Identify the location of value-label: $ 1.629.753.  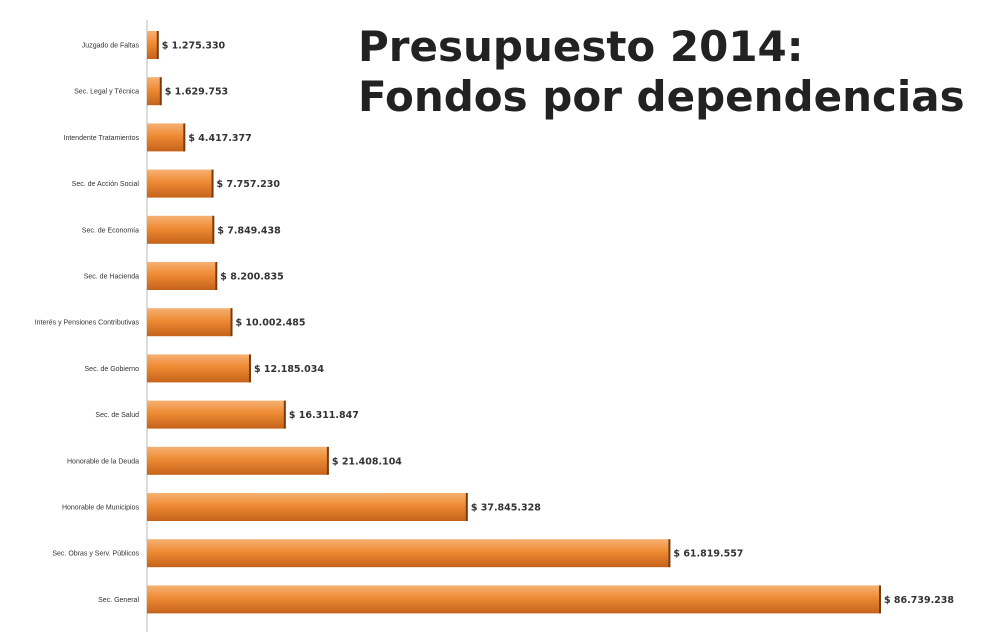
(196, 92).